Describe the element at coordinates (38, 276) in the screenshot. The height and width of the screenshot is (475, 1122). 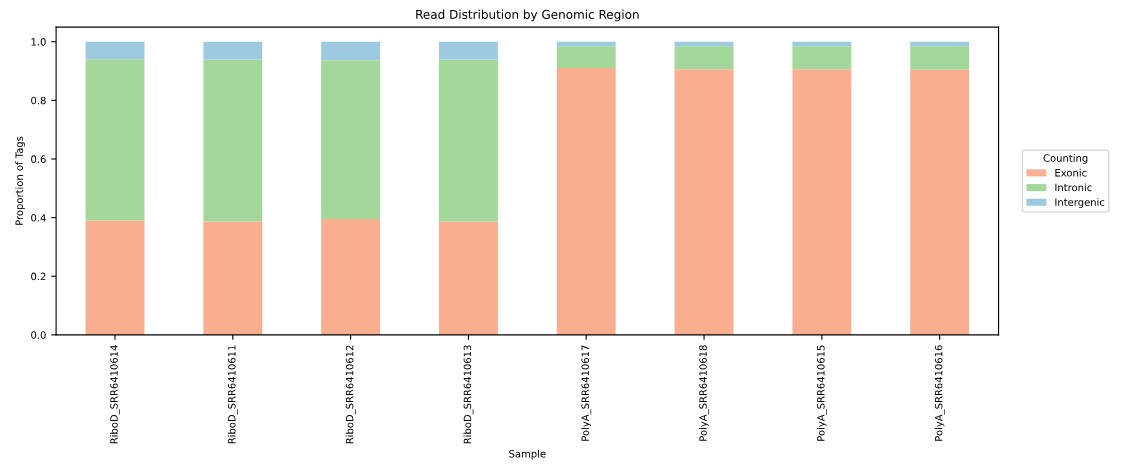
I see `y-tick-label: 0.2` at that location.